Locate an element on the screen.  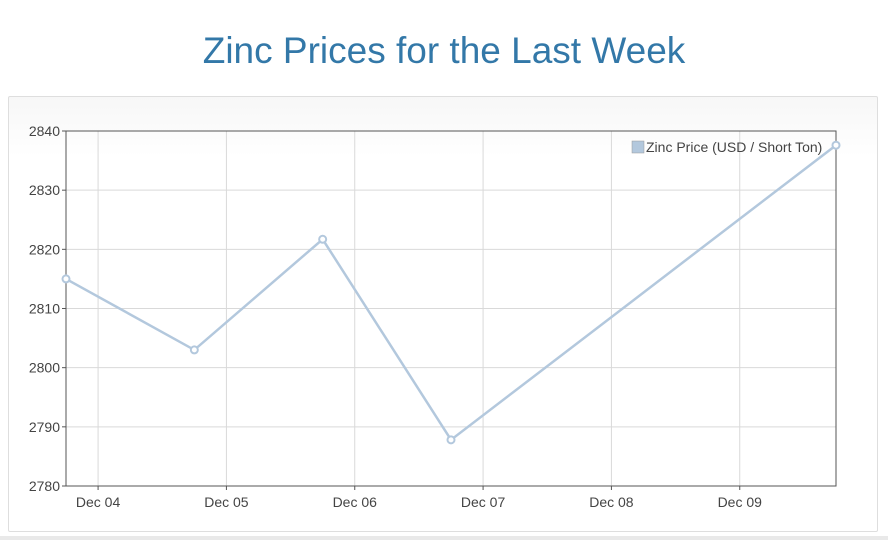
x-tick-label: Dec 04 is located at coordinates (98, 502).